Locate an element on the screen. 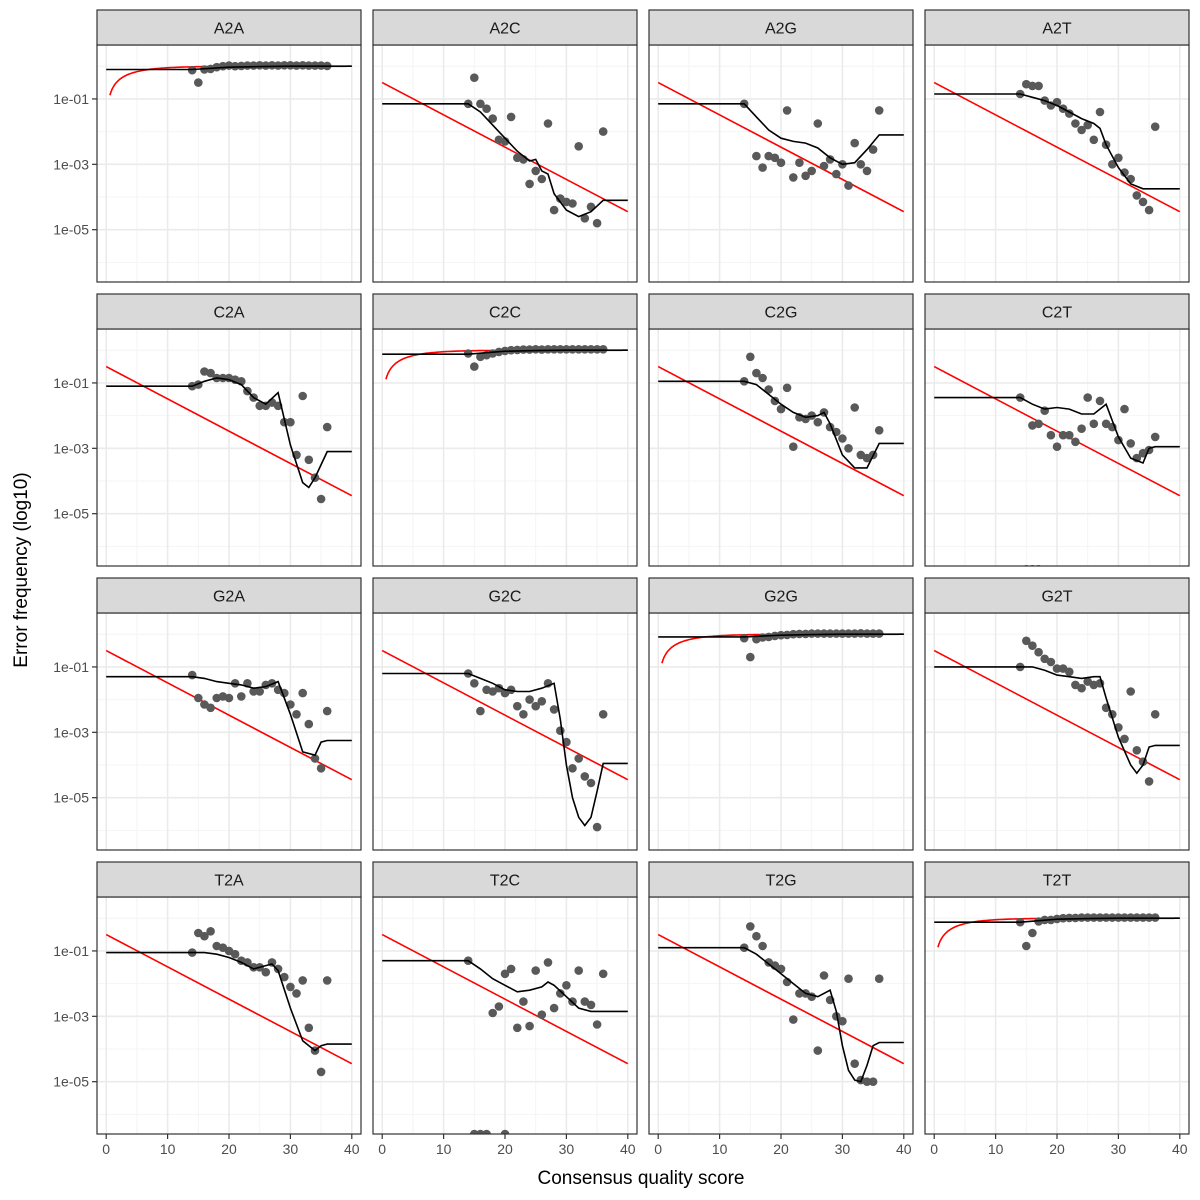 The width and height of the screenshot is (1200, 1200). panel-c2a: C2A 1e-01 1e-03 1e-05 is located at coordinates (207, 430).